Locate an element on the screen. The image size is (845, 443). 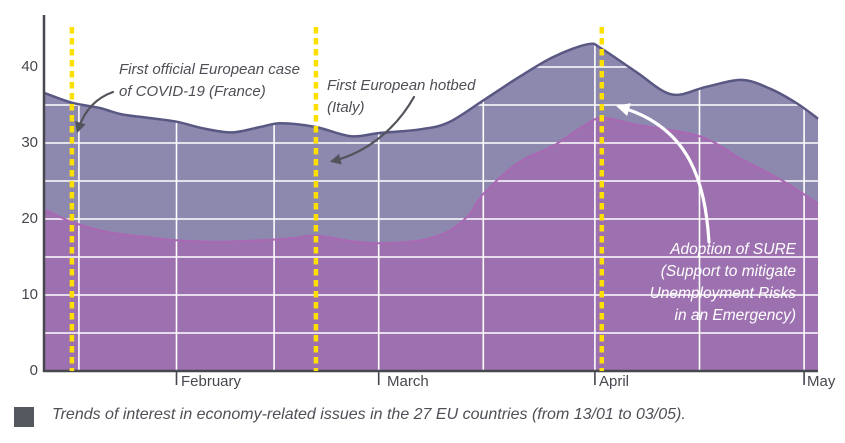
y-axis-label-0: 0 is located at coordinates (33, 370).